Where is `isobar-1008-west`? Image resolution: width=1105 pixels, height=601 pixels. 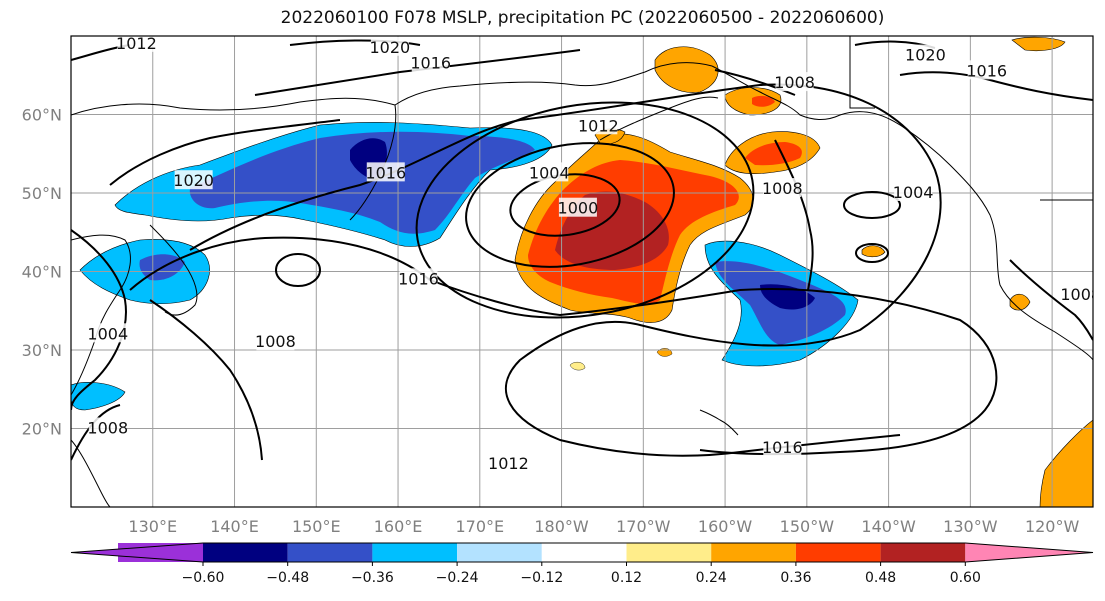
isobar-1008-west is located at coordinates (206, 380).